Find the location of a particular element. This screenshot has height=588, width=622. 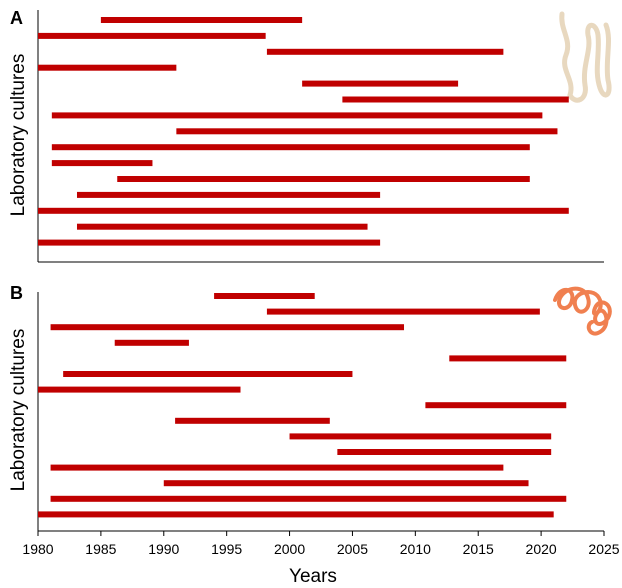

x-tick-label: 2020 is located at coordinates (541, 549).